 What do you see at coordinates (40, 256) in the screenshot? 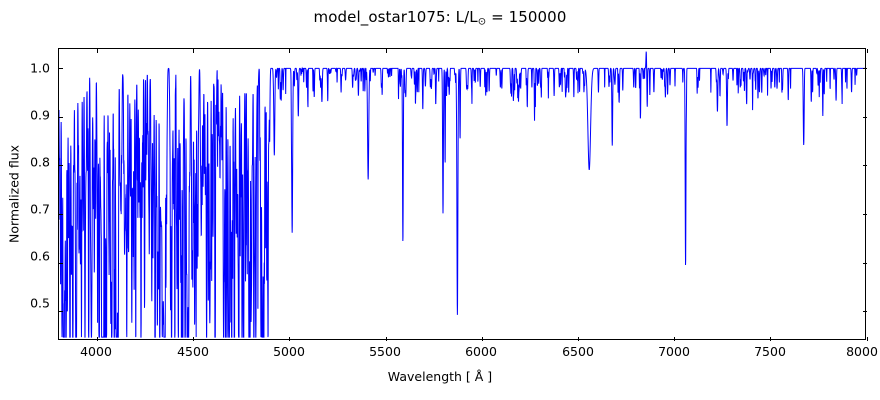
I see `y-tick-label: 0.6` at bounding box center [40, 256].